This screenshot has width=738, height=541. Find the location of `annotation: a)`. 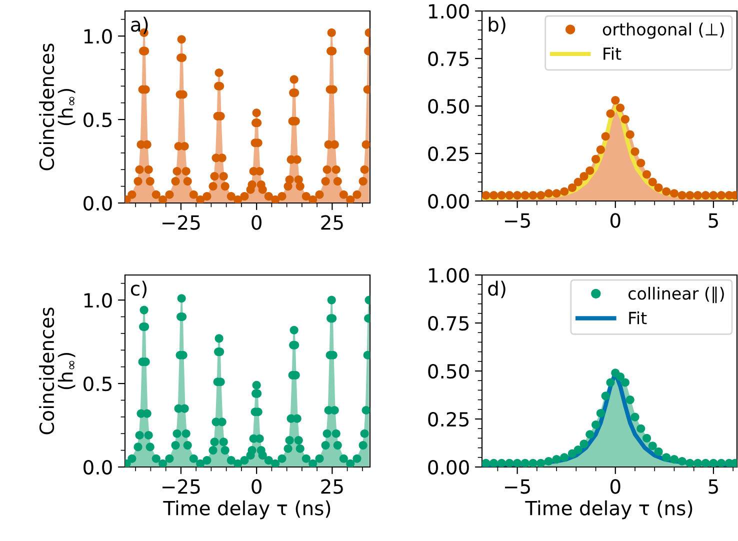

annotation: a) is located at coordinates (139, 25).